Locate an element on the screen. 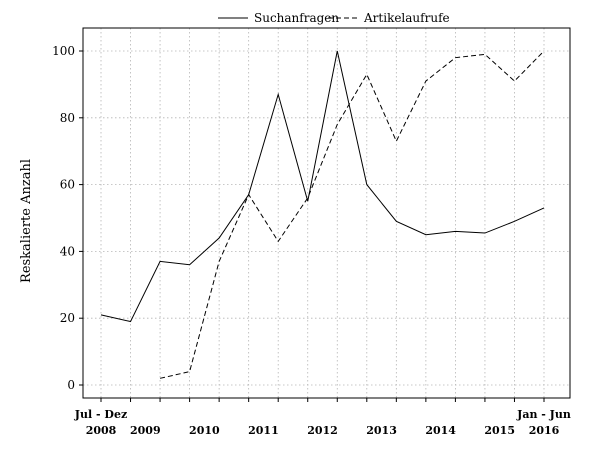 This screenshot has height=450, width=600. legend: Suchanfragen Artikelaufrufe is located at coordinates (334, 18).